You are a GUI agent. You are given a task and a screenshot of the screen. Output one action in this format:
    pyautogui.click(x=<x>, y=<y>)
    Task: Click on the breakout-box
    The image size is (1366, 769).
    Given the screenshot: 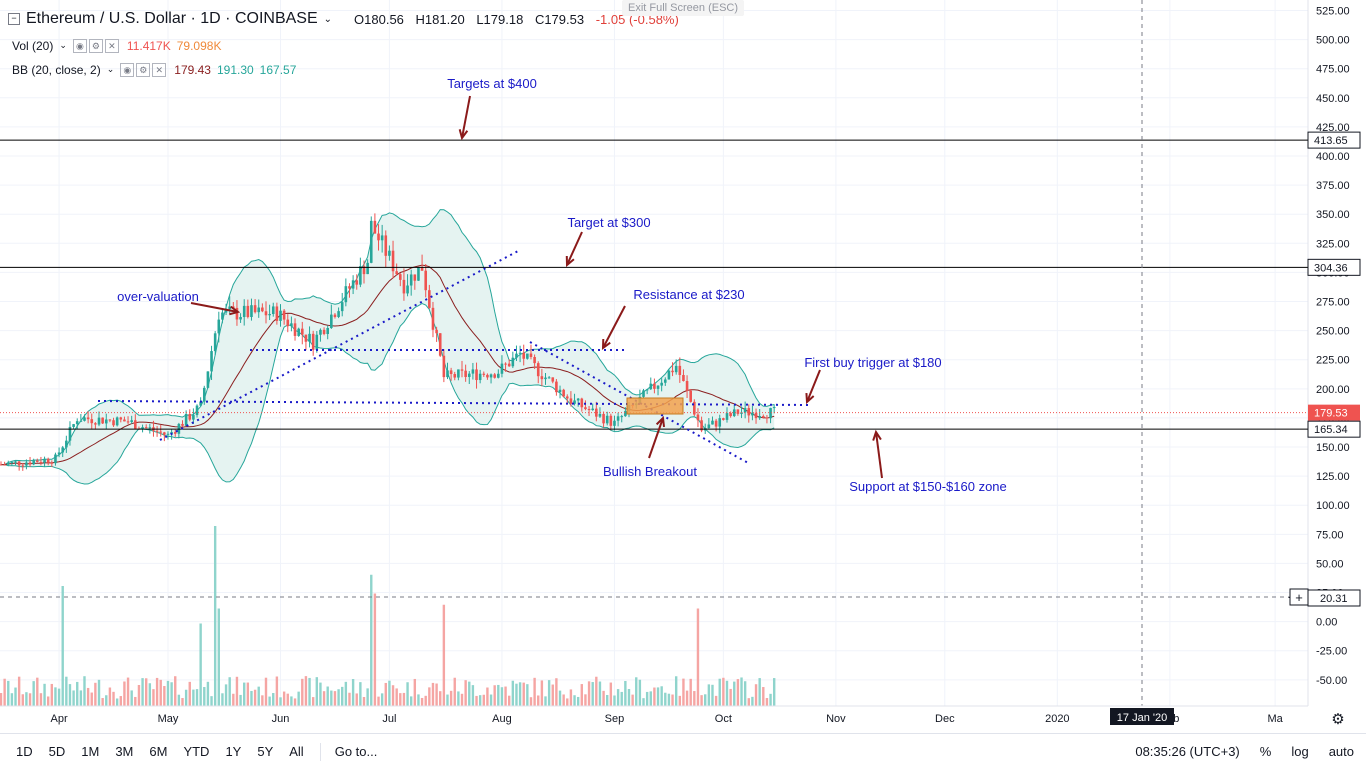 What is the action you would take?
    pyautogui.click(x=655, y=406)
    